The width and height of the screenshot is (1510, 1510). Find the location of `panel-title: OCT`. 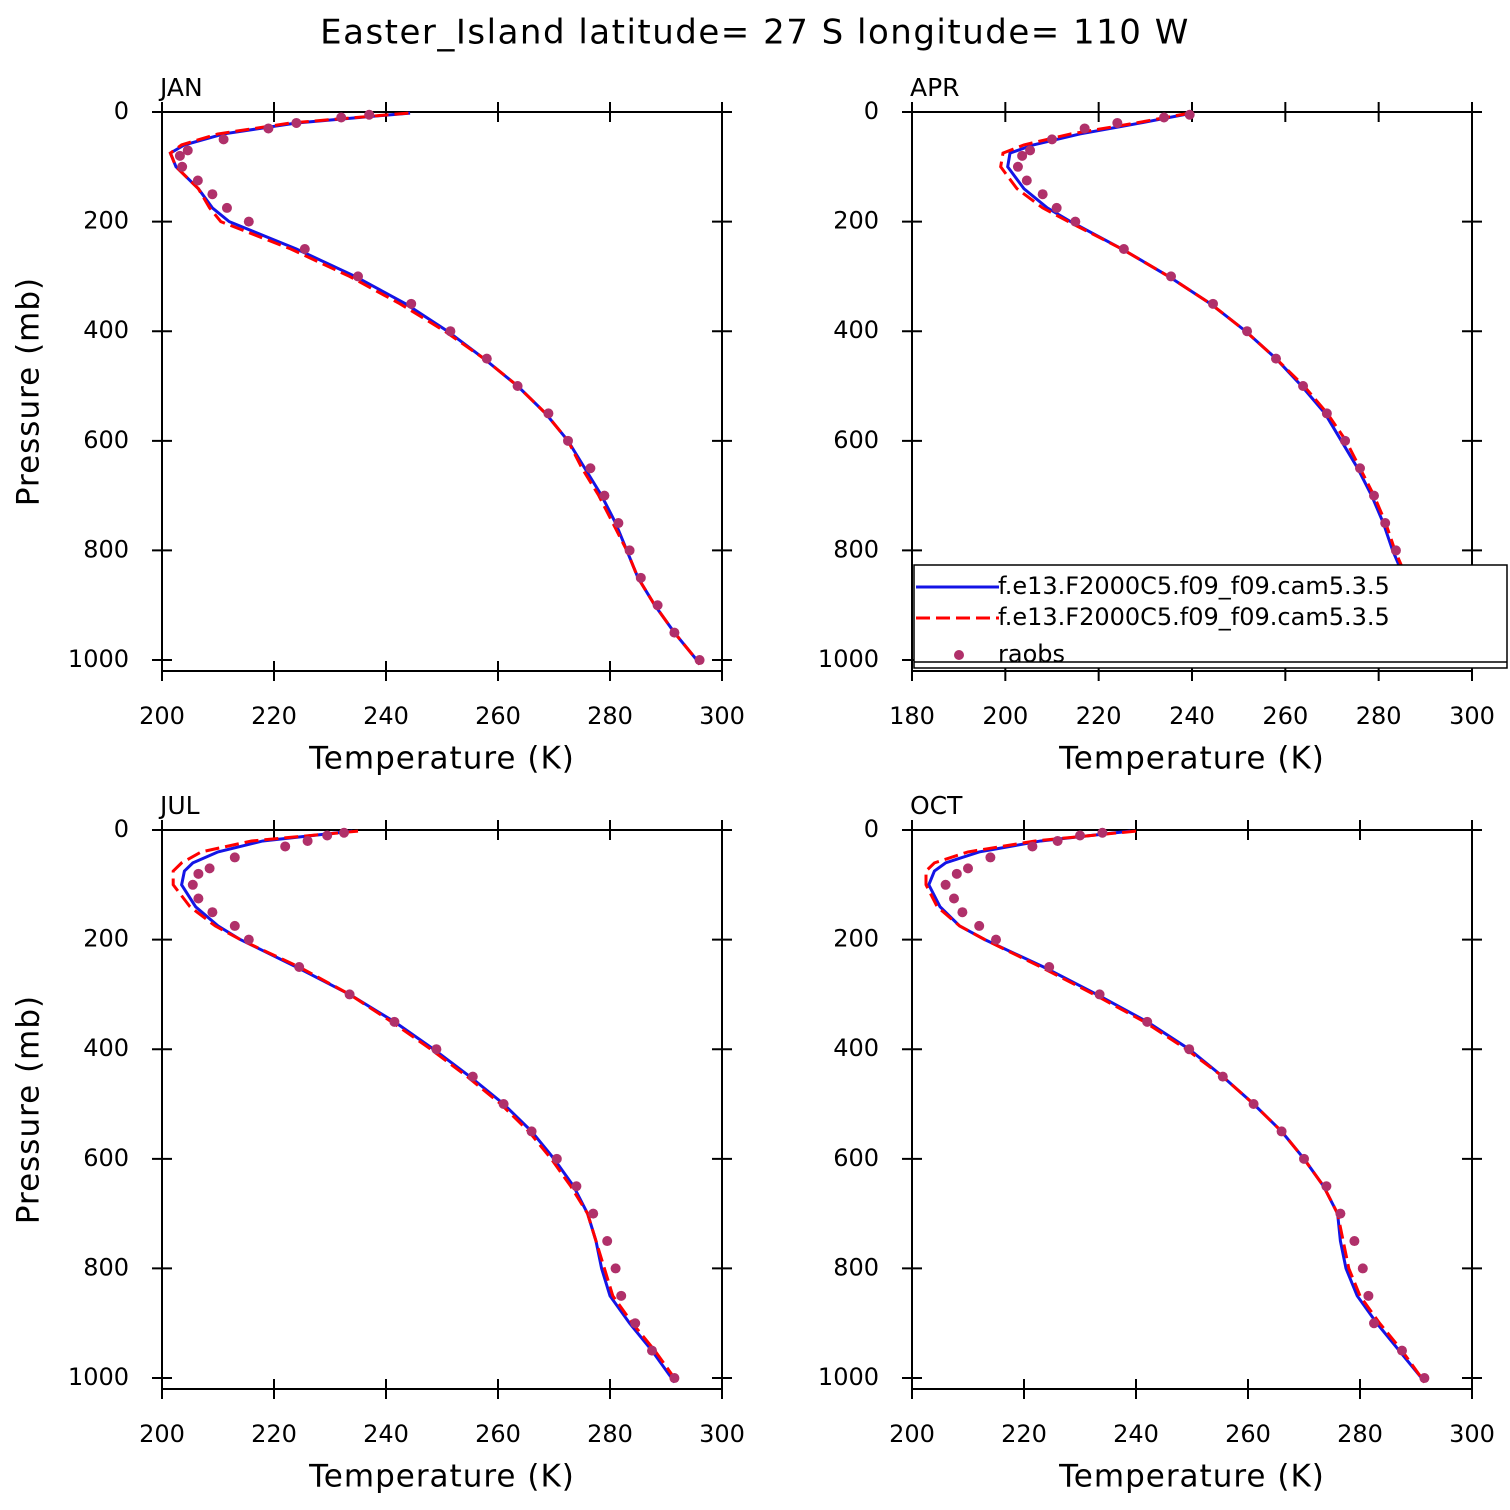

panel-title: OCT is located at coordinates (936, 805).